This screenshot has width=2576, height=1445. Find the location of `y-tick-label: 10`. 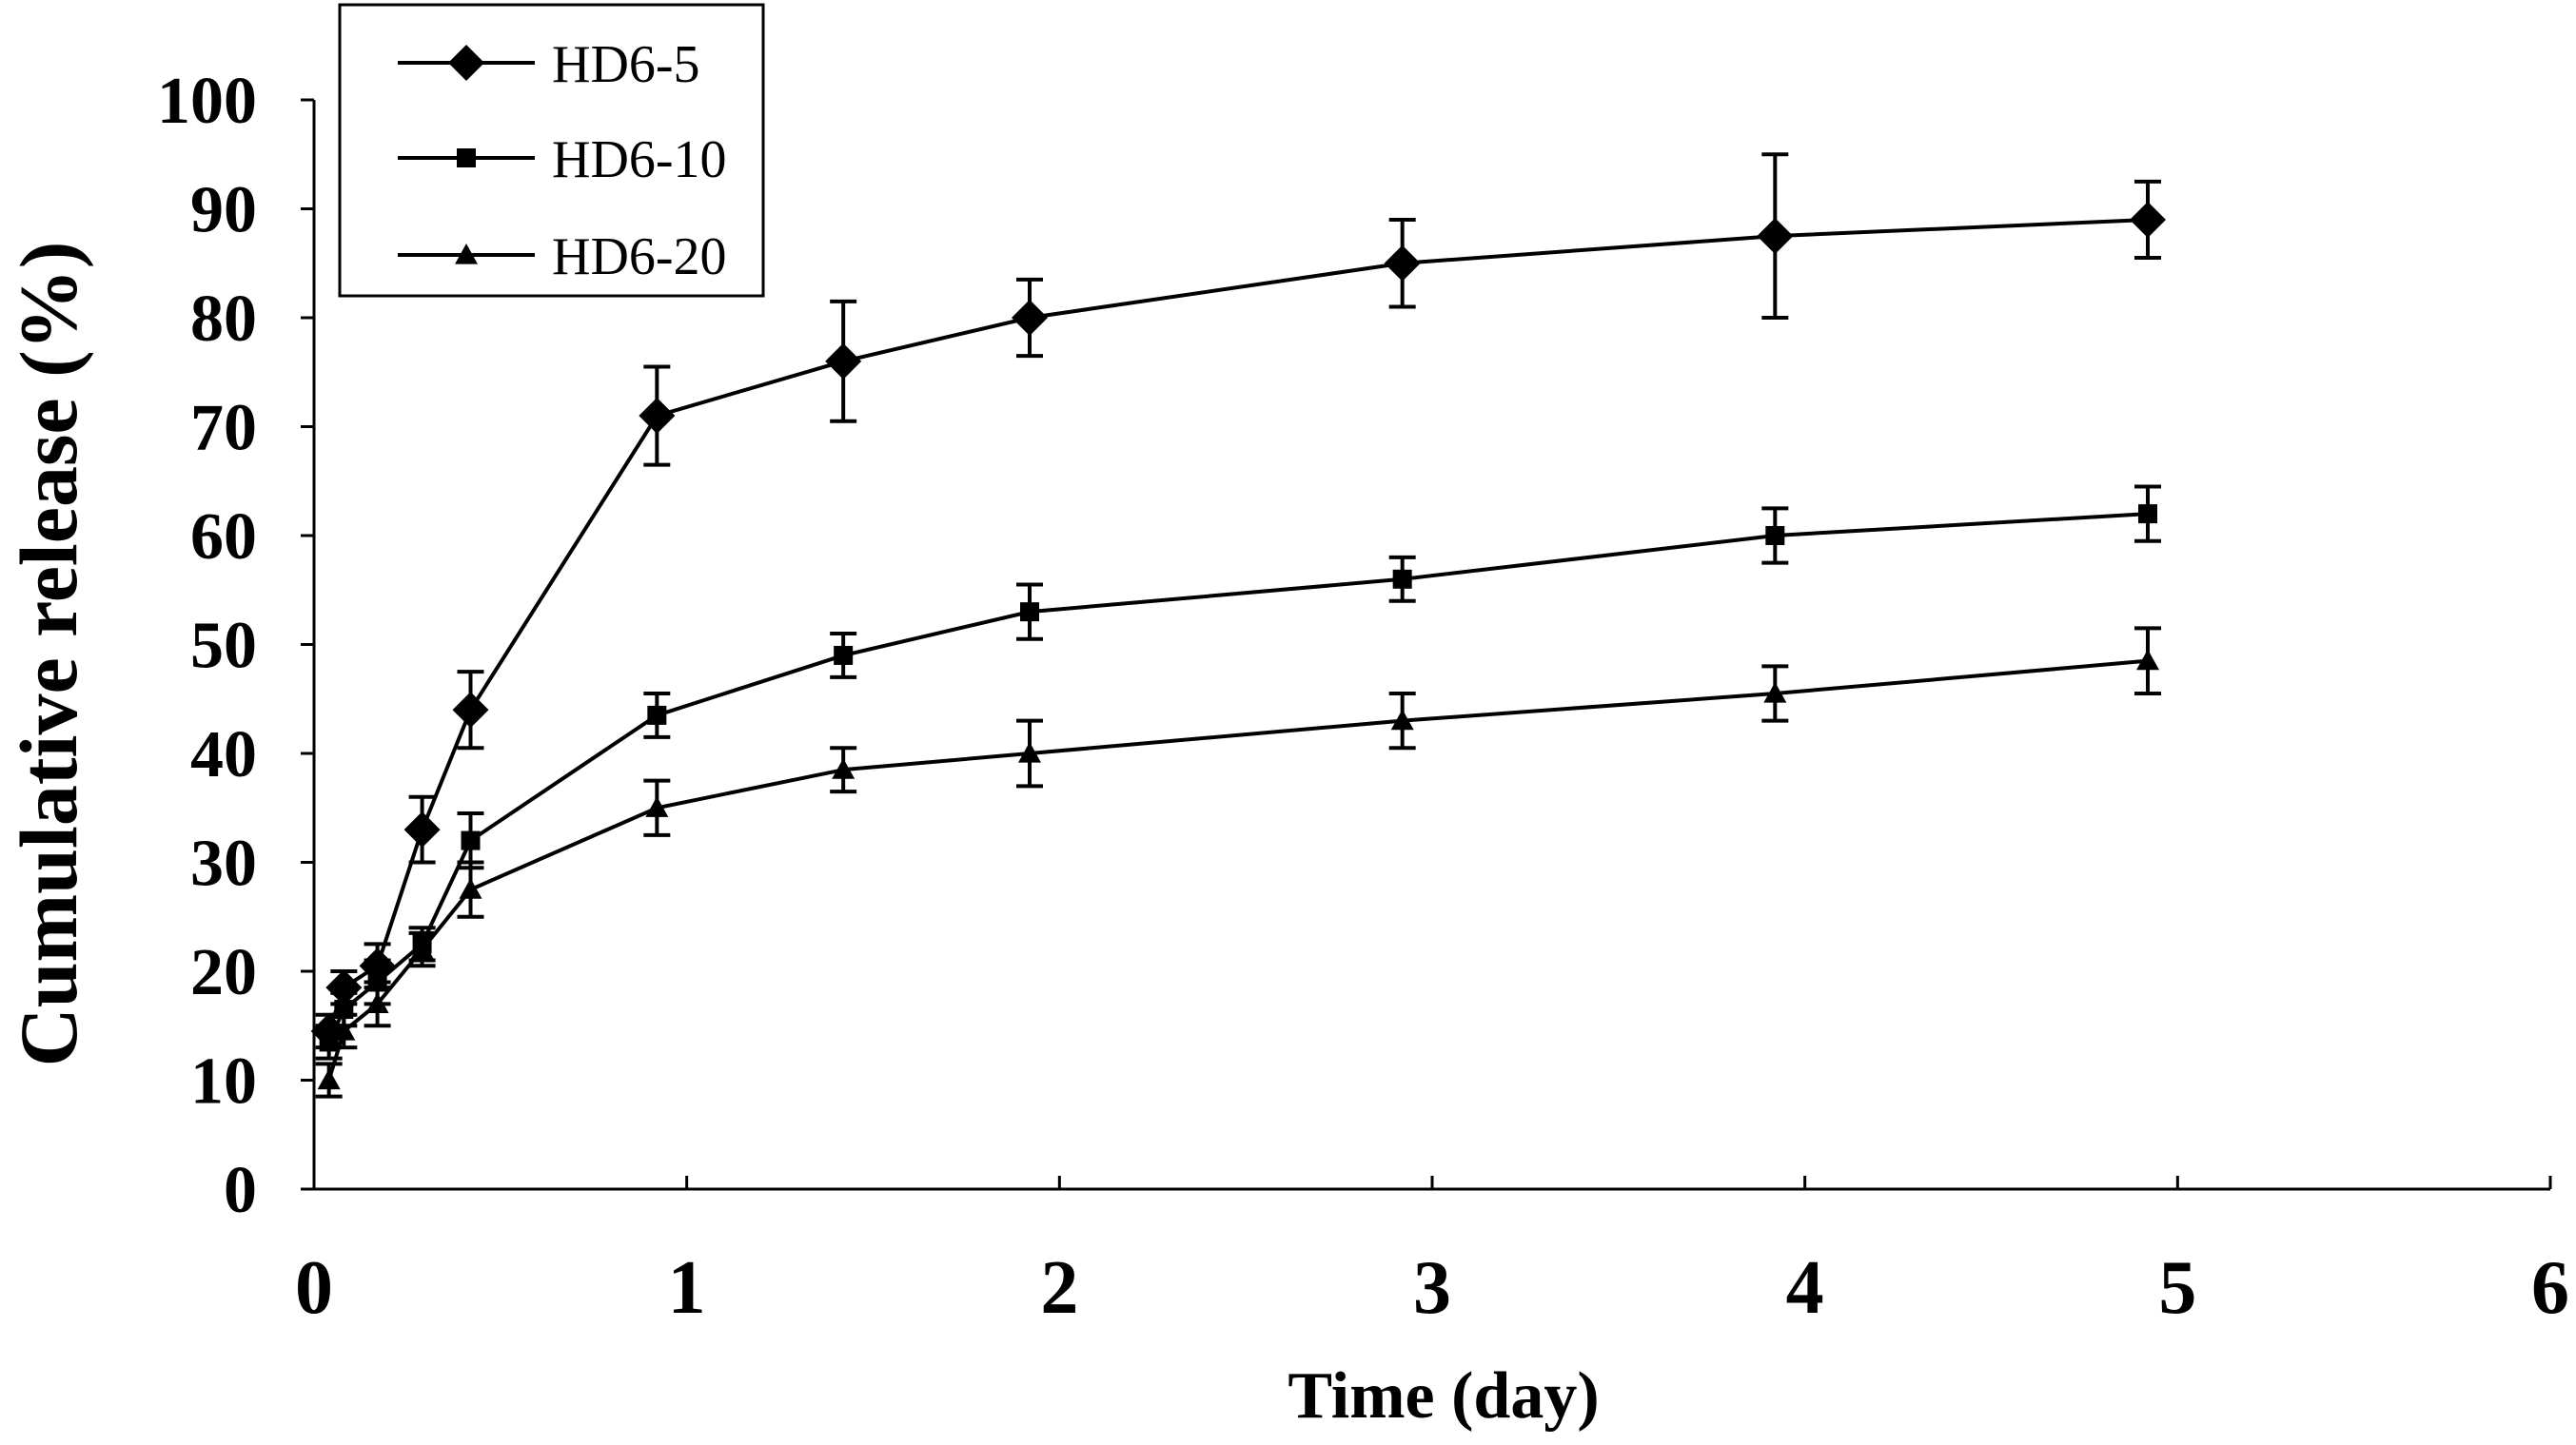

y-tick-label: 10 is located at coordinates (223, 1082).